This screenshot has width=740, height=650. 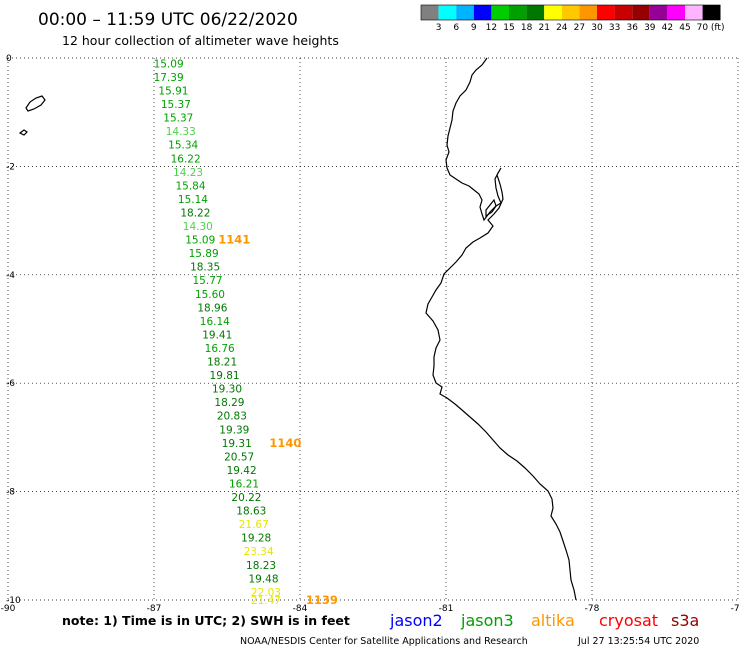 What do you see at coordinates (592, 609) in the screenshot?
I see `x-tick-label: -78` at bounding box center [592, 609].